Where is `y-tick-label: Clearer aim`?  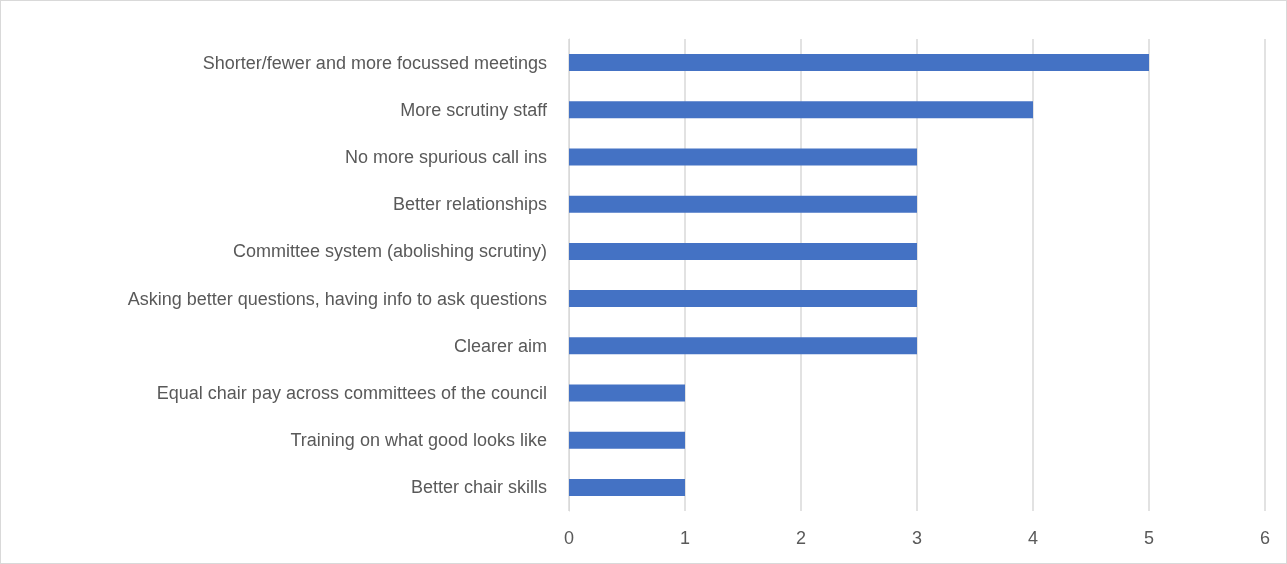 y-tick-label: Clearer aim is located at coordinates (500, 345).